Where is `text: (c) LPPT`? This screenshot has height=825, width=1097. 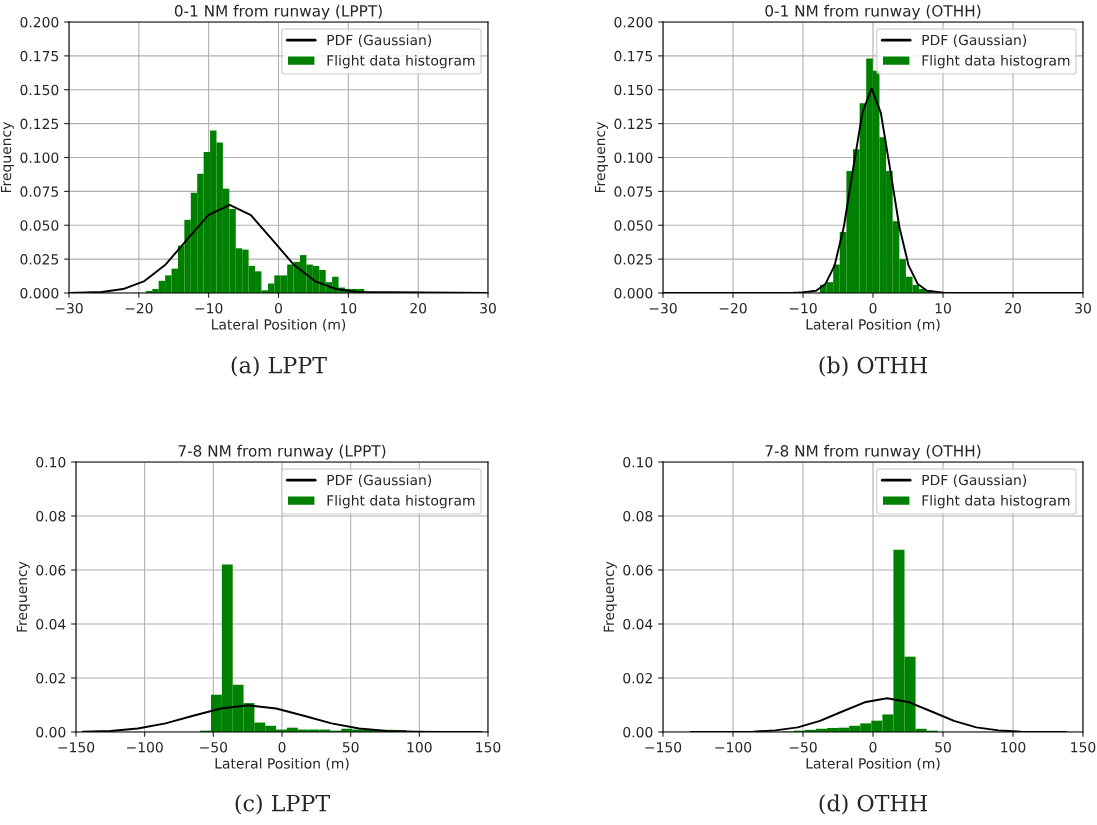
text: (c) LPPT is located at coordinates (282, 804).